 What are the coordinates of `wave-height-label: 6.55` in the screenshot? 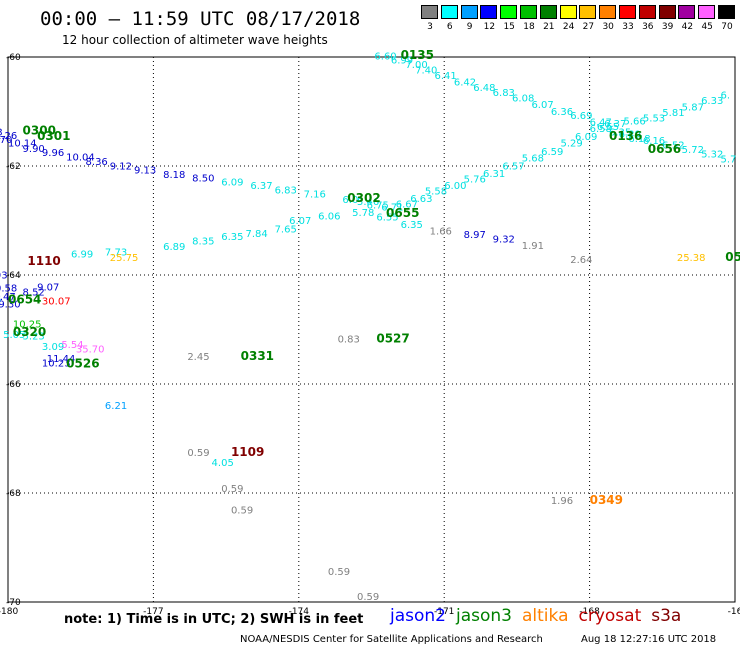 It's located at (387, 218).